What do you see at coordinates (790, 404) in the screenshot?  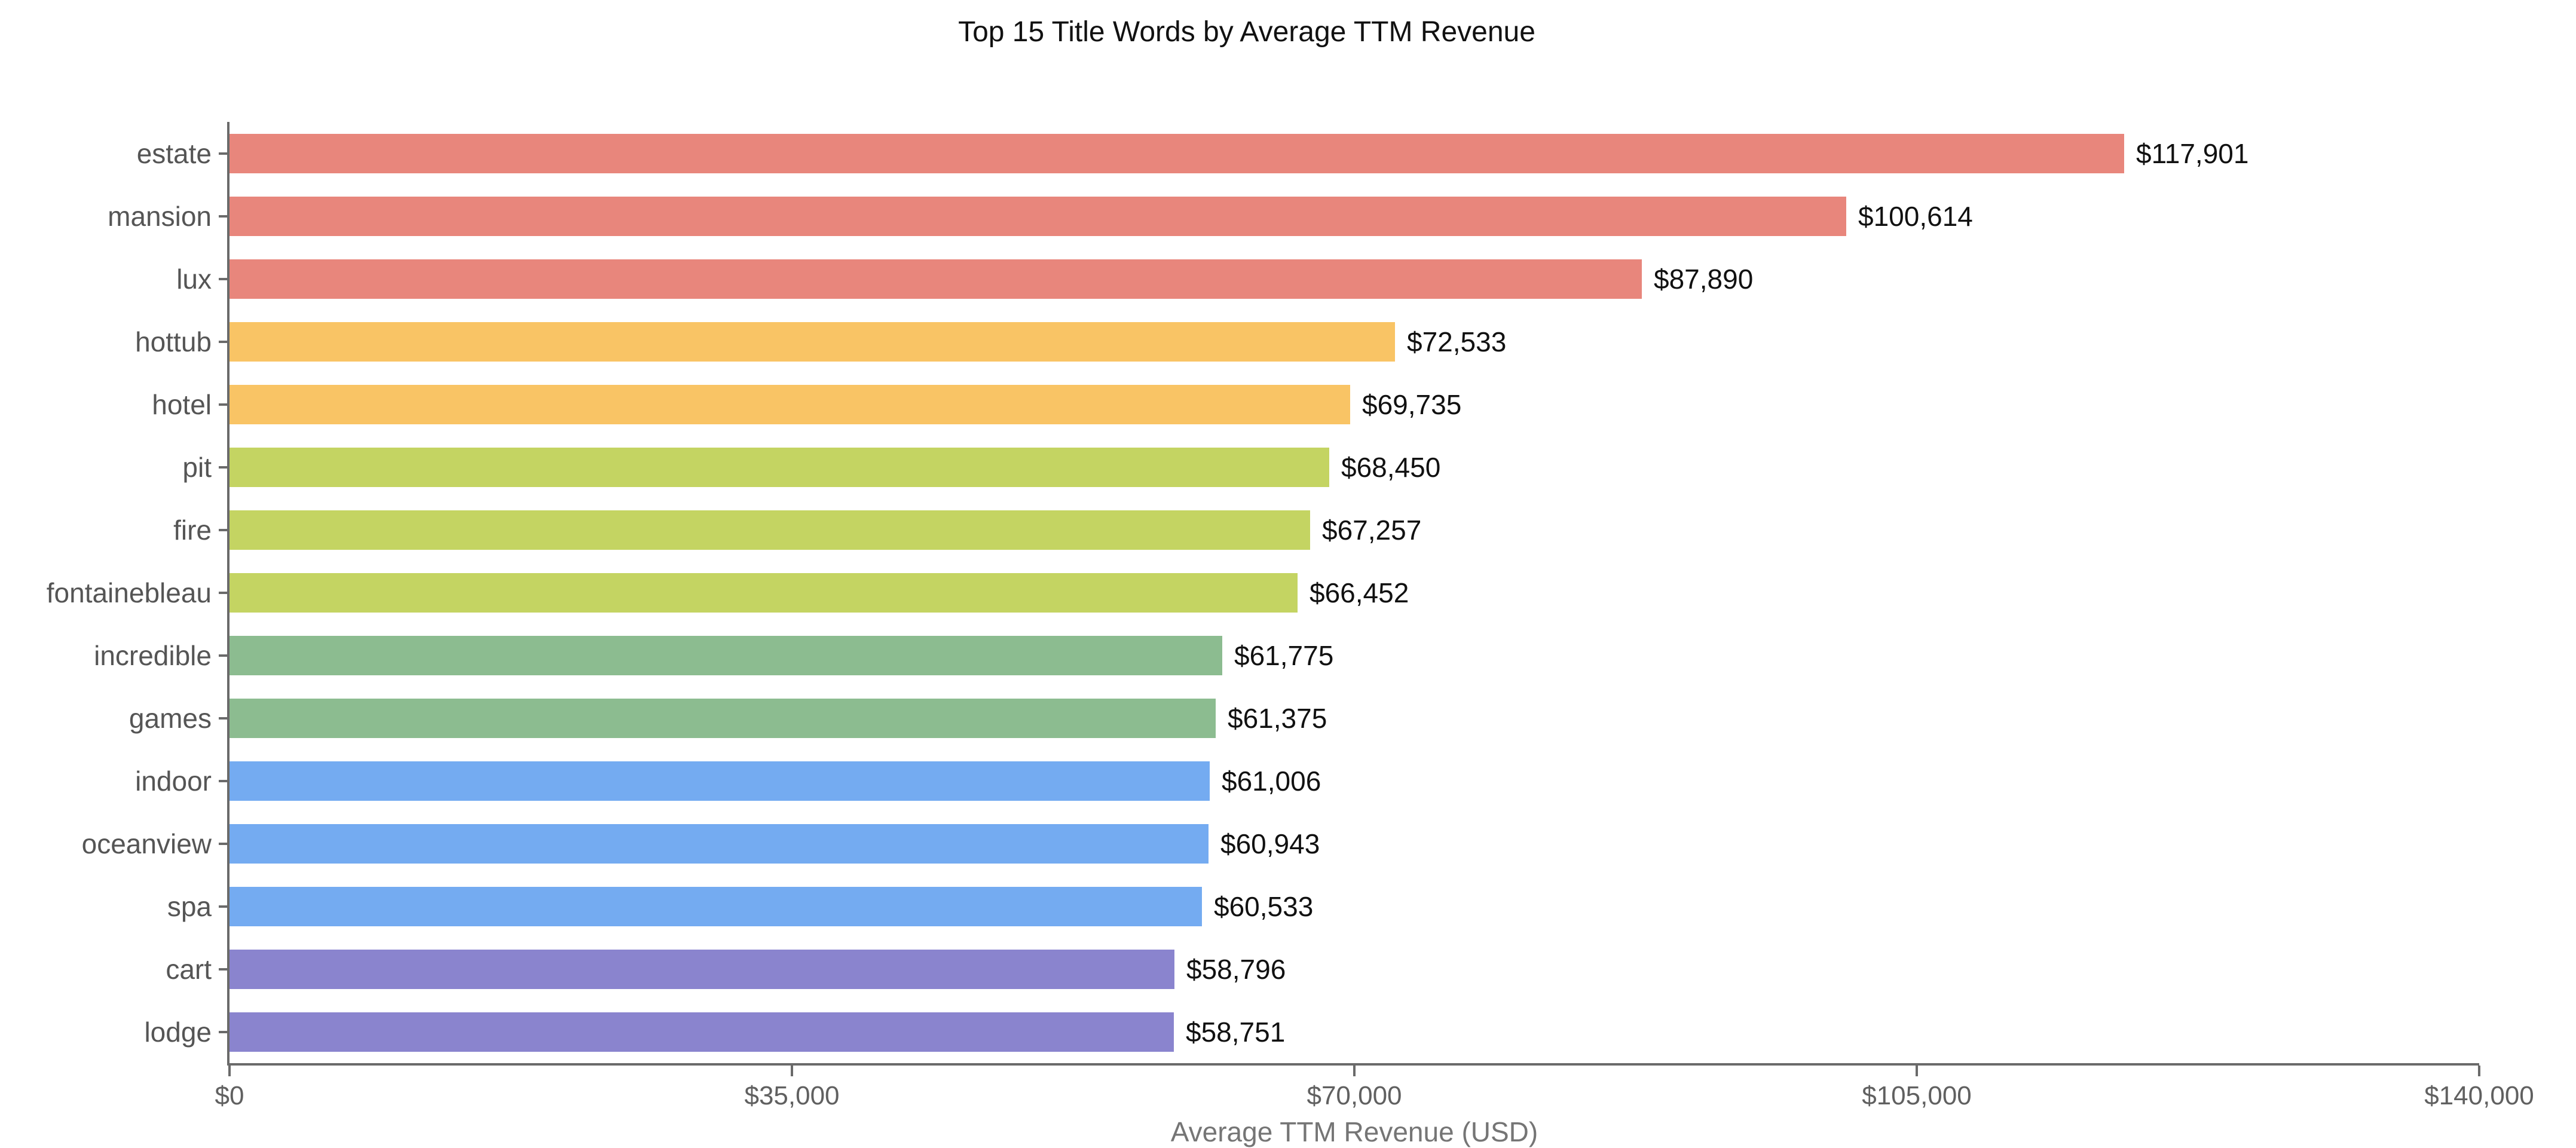 I see `bar-hotel` at bounding box center [790, 404].